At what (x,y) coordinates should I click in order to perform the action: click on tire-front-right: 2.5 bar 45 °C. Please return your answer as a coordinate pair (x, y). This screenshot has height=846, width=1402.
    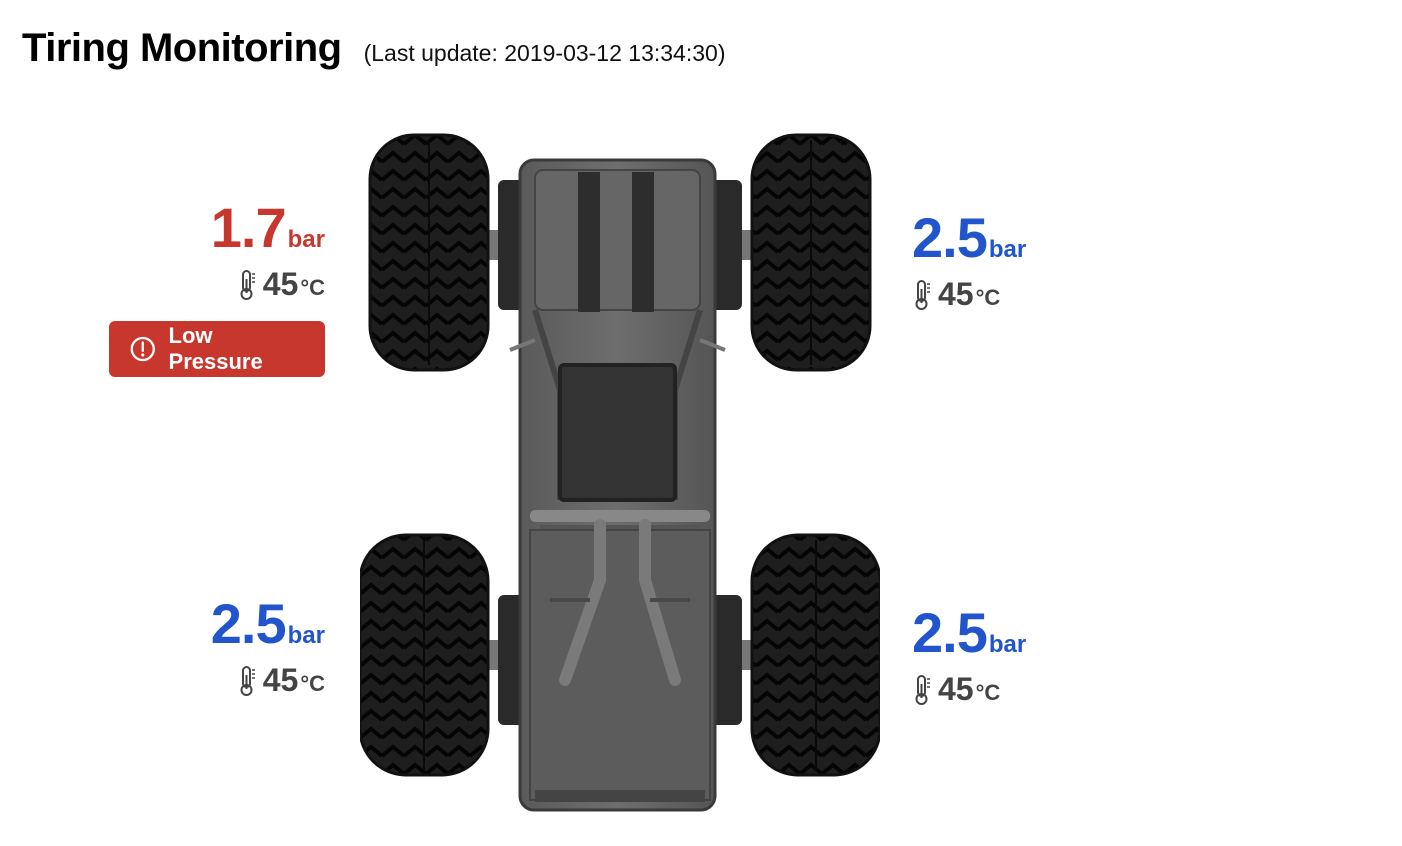
    Looking at the image, I should click on (969, 261).